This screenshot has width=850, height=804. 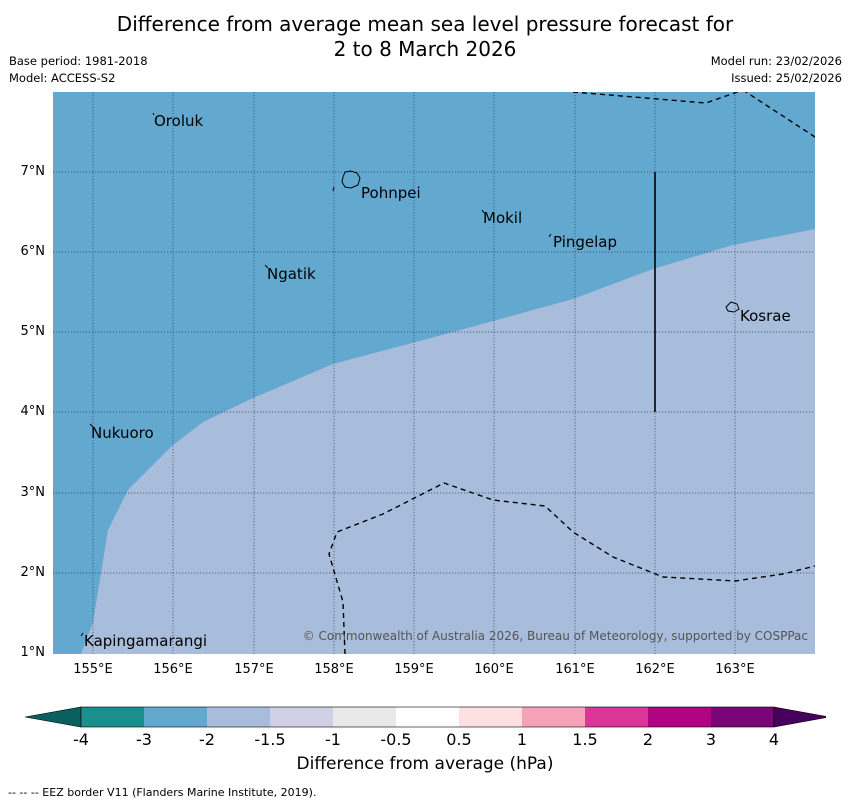 I want to click on lon-label: 158°E, so click(x=334, y=669).